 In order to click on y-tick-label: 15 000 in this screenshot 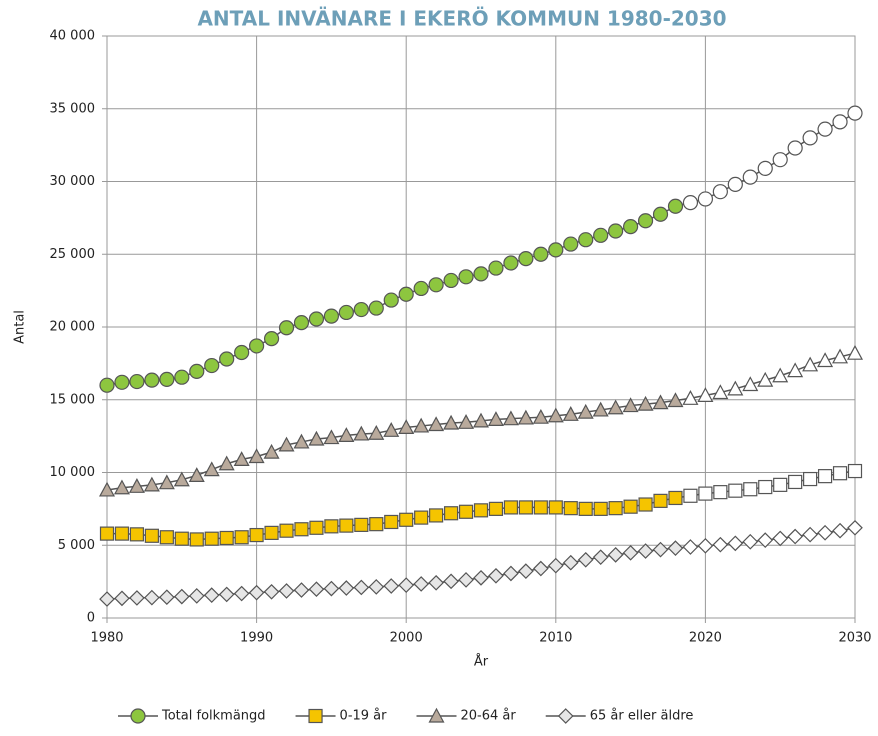, I will do `click(73, 399)`.